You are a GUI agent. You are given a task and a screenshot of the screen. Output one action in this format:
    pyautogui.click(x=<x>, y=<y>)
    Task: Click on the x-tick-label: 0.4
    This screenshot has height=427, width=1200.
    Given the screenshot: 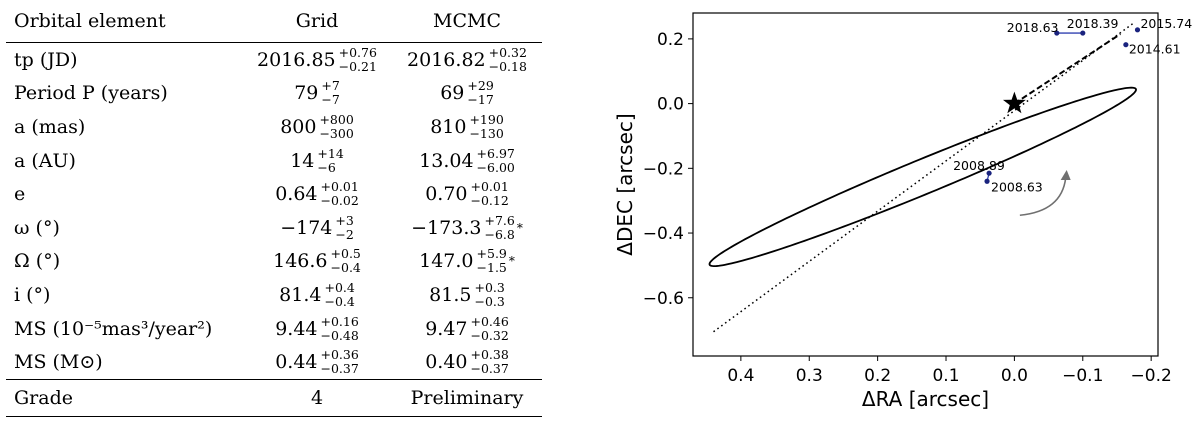 What is the action you would take?
    pyautogui.click(x=740, y=376)
    